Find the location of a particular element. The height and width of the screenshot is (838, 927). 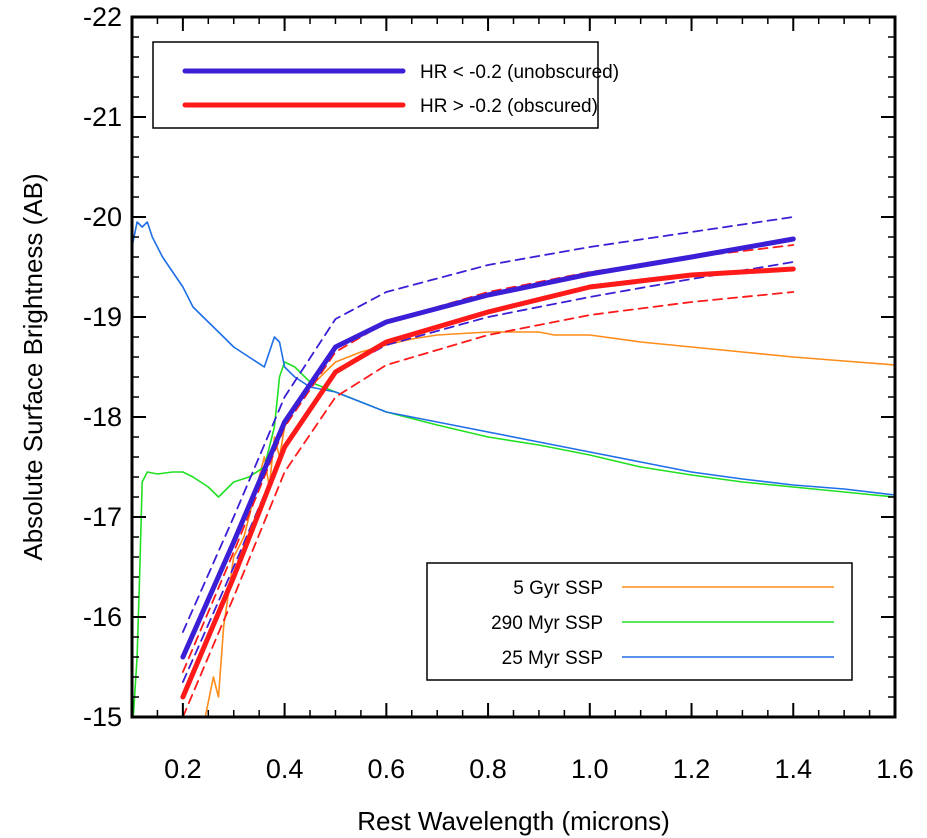

y-tick-label: -22 is located at coordinates (102, 17).